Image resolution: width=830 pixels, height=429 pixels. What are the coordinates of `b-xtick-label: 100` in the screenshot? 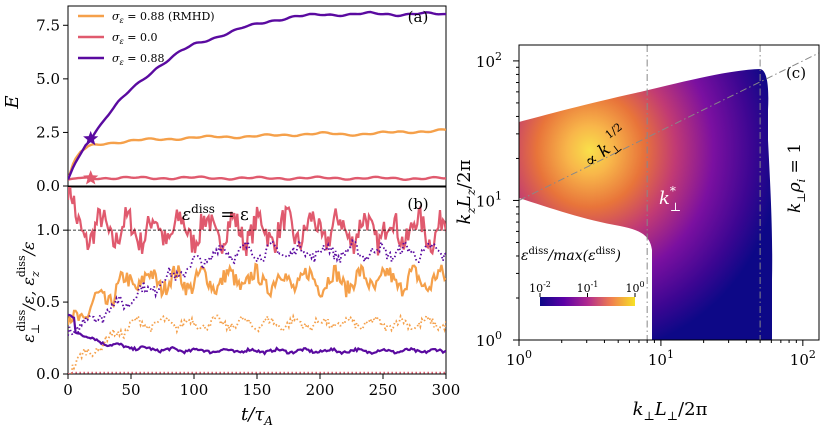 It's located at (194, 390).